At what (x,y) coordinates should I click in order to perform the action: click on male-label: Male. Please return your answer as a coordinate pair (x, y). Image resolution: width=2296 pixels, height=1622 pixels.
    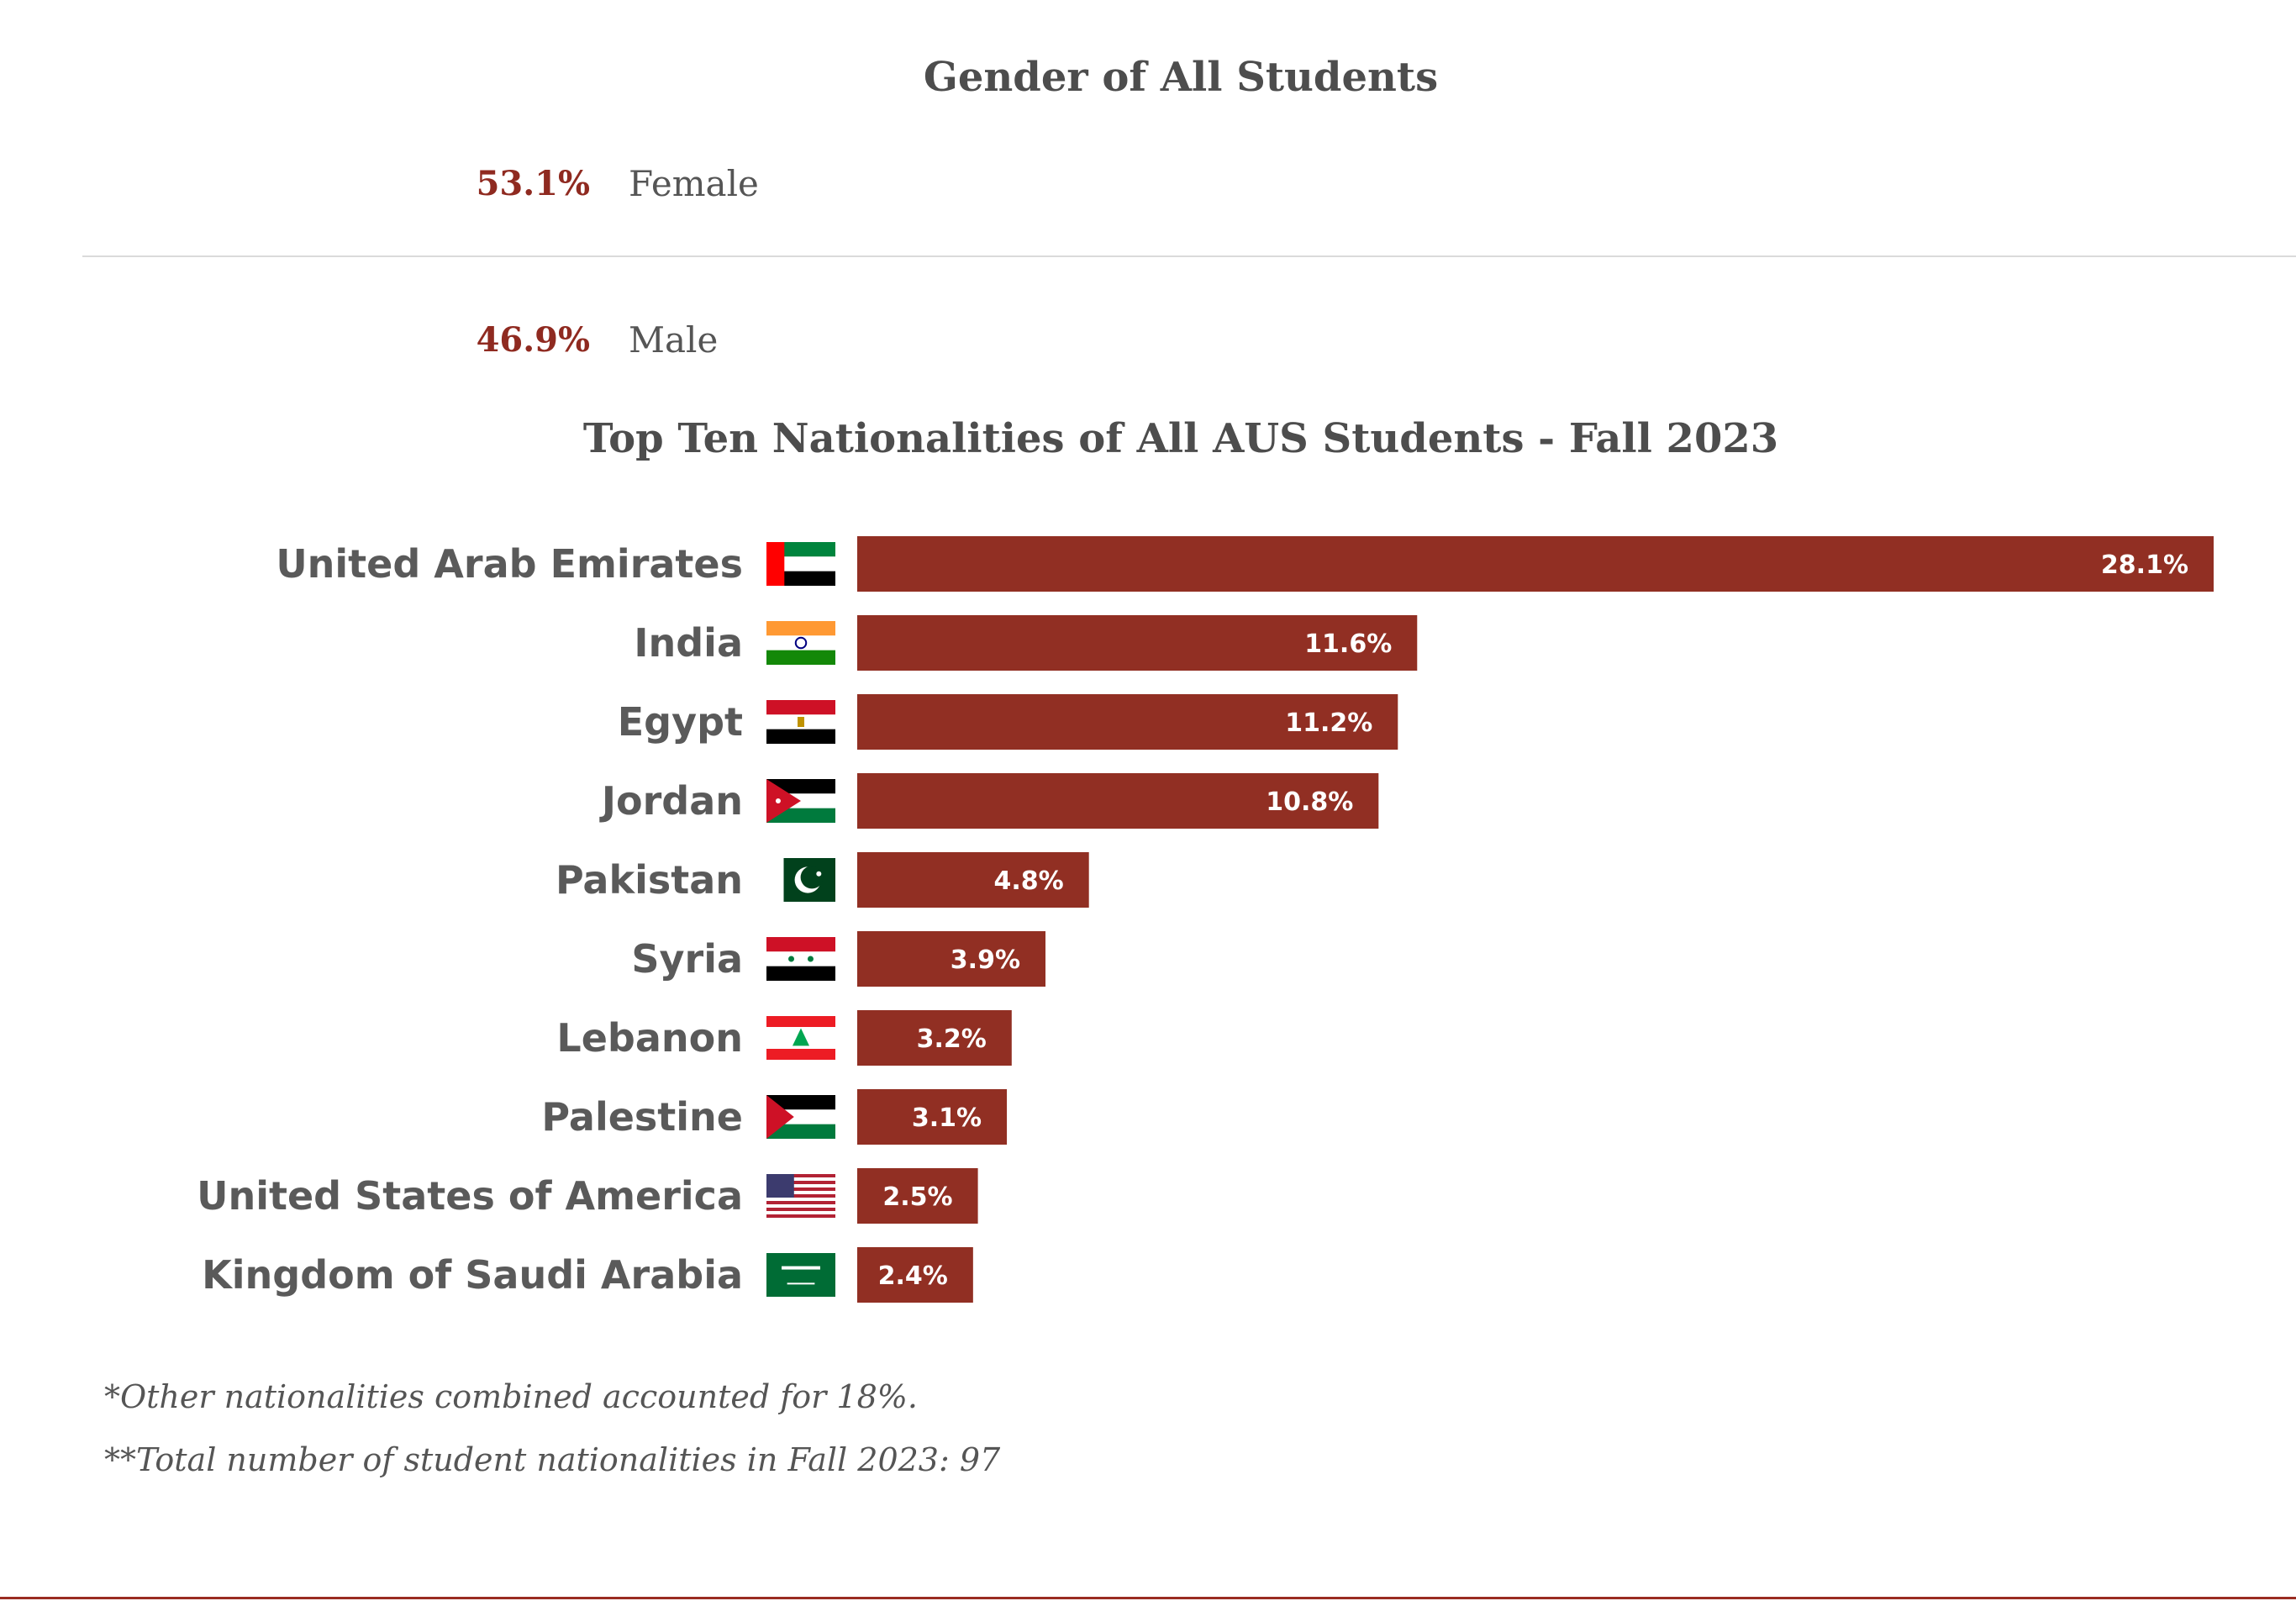
    Looking at the image, I should click on (674, 340).